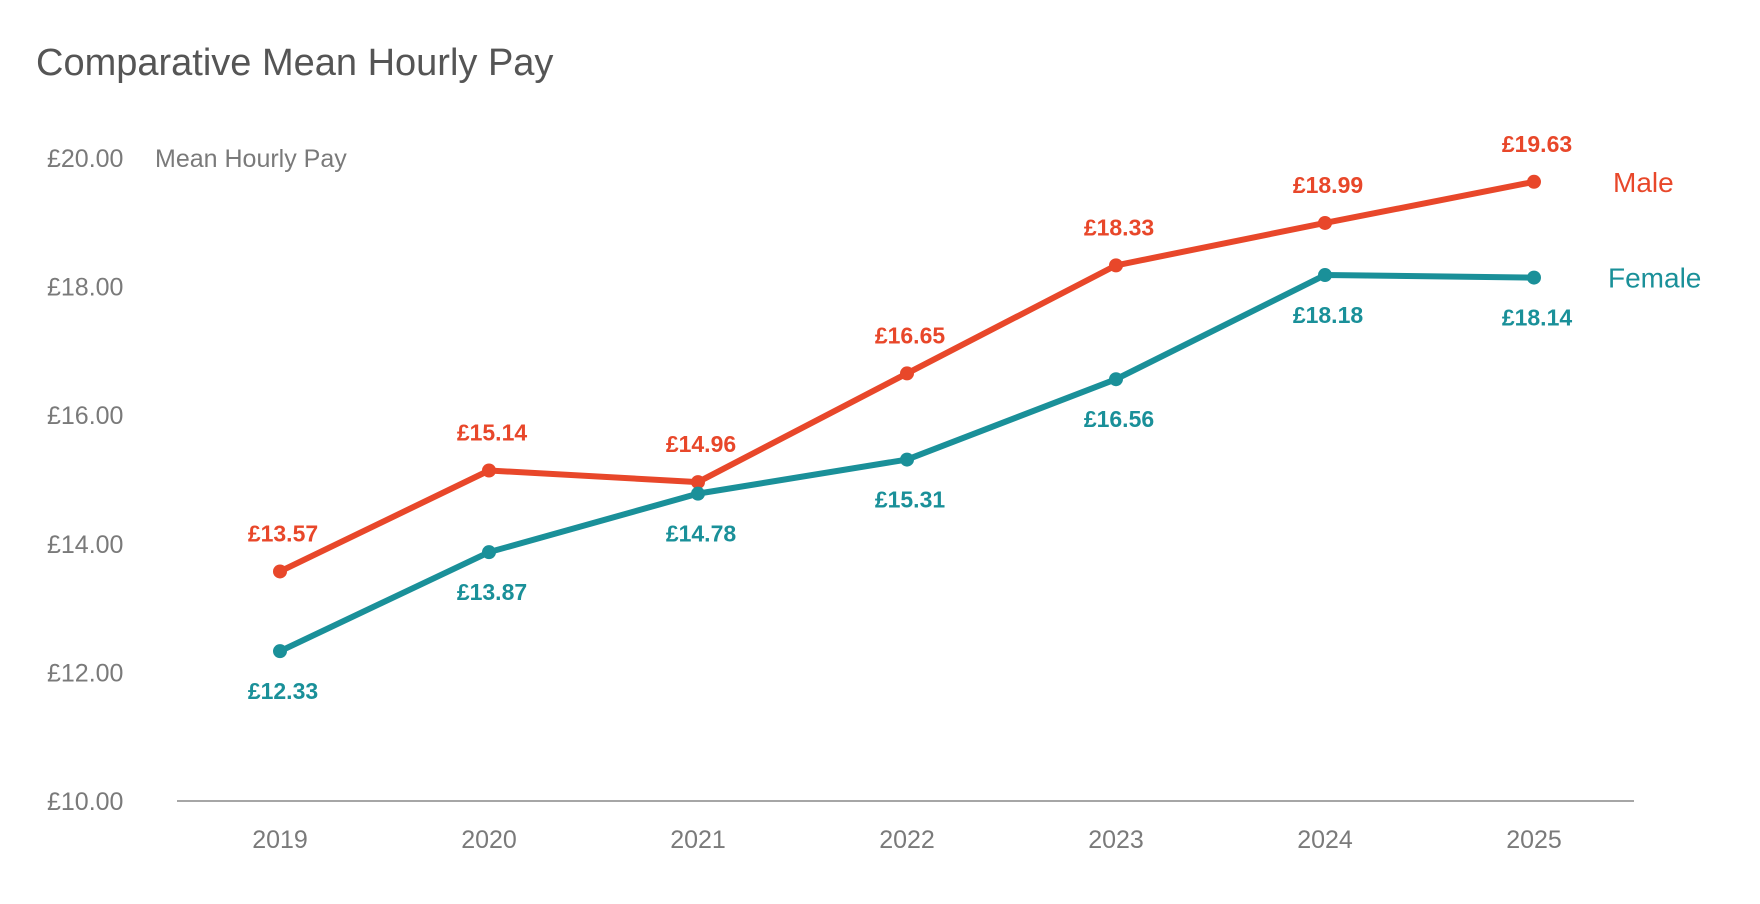 The image size is (1760, 904). I want to click on y-tick-label: £18.00, so click(85, 288).